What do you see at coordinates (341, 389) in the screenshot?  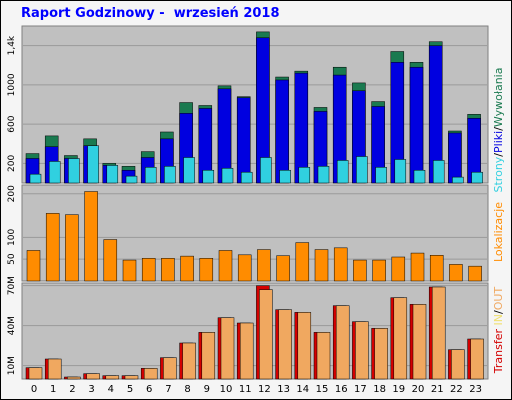 I see `x-tick-label: 16` at bounding box center [341, 389].